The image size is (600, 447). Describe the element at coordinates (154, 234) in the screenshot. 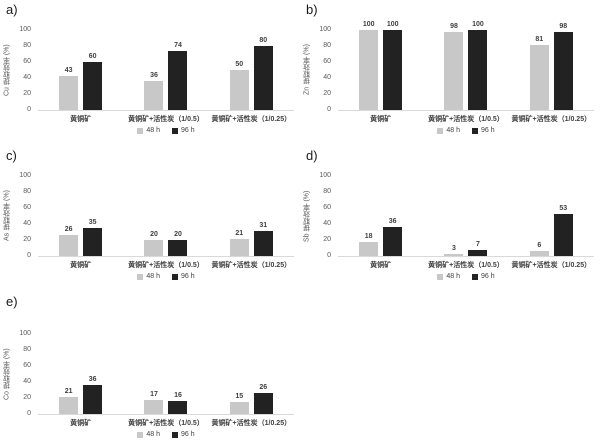

I see `bar-value-label: 20` at that location.